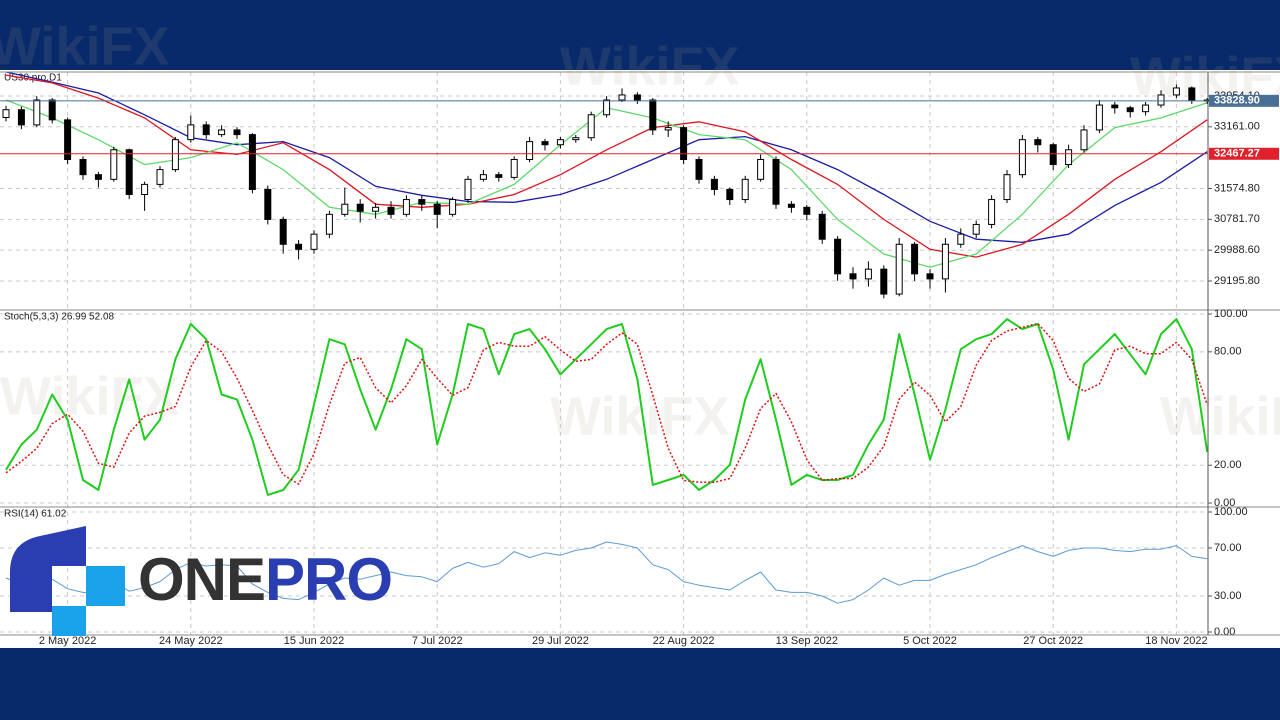  Describe the element at coordinates (1237, 281) in the screenshot. I see `y-tick-label: 29195.80` at that location.